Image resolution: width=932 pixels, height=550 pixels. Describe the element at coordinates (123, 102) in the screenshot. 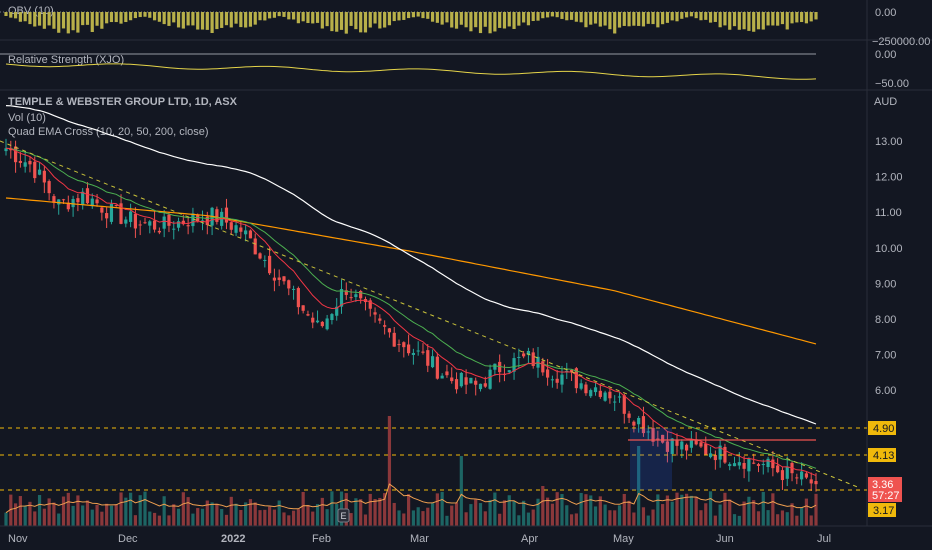

I see `symbol-title: TEMPLE & WEBSTER GROUP LTD, 1D, ASX` at that location.